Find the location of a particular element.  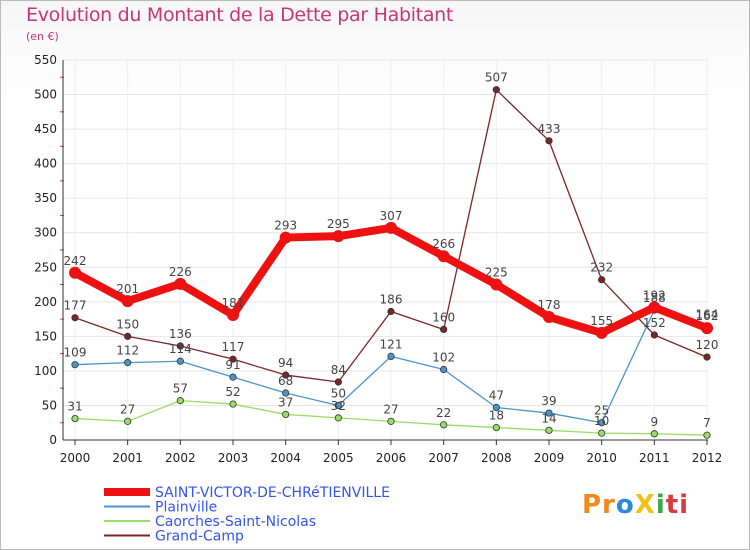

y-tick-label: 150 is located at coordinates (45, 336).